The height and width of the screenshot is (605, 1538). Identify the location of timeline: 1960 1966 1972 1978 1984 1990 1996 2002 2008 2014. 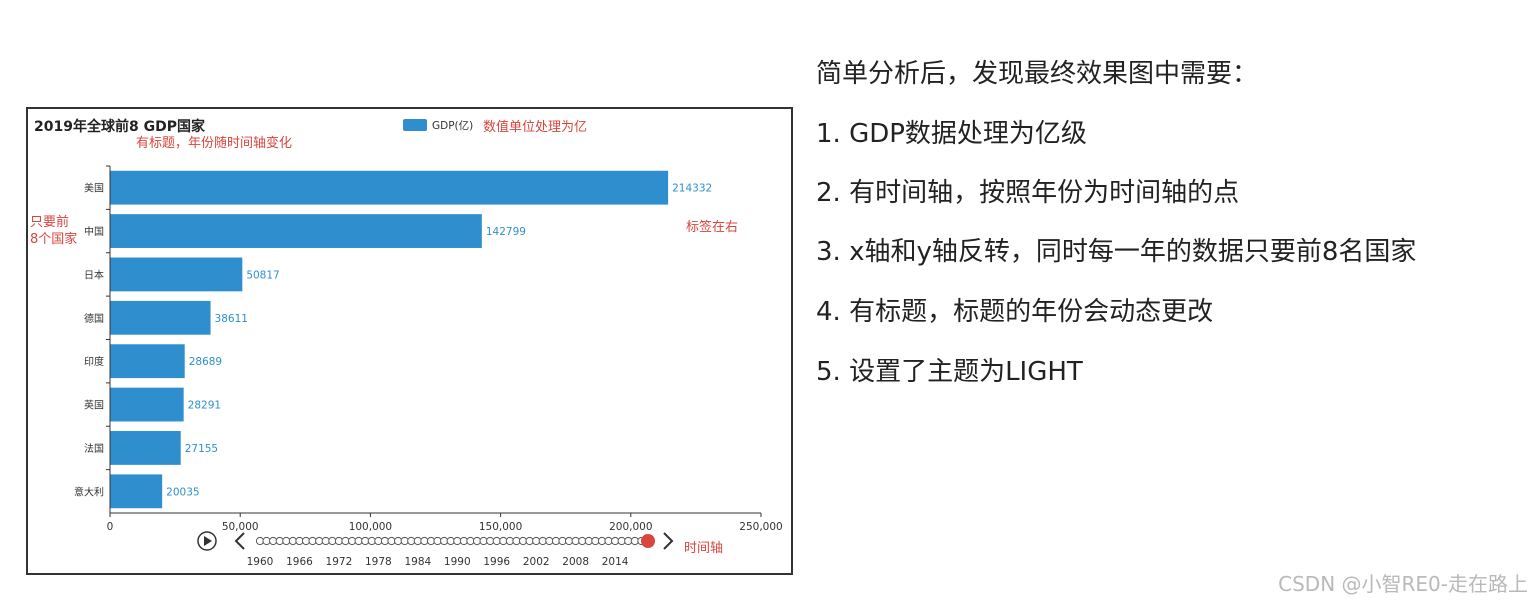
(435, 549).